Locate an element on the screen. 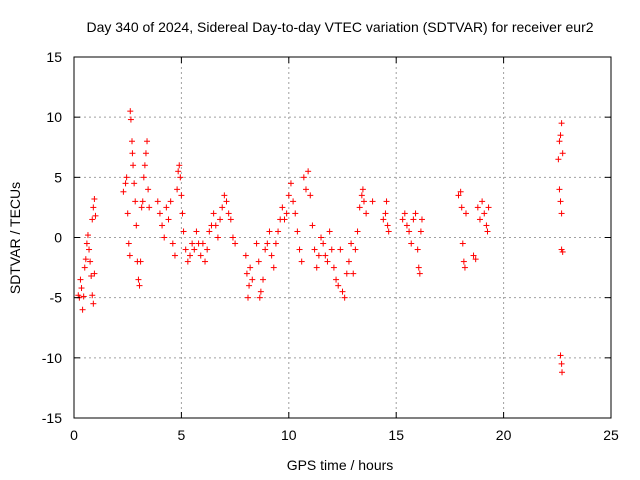  x-tick-label: 20 is located at coordinates (504, 435).